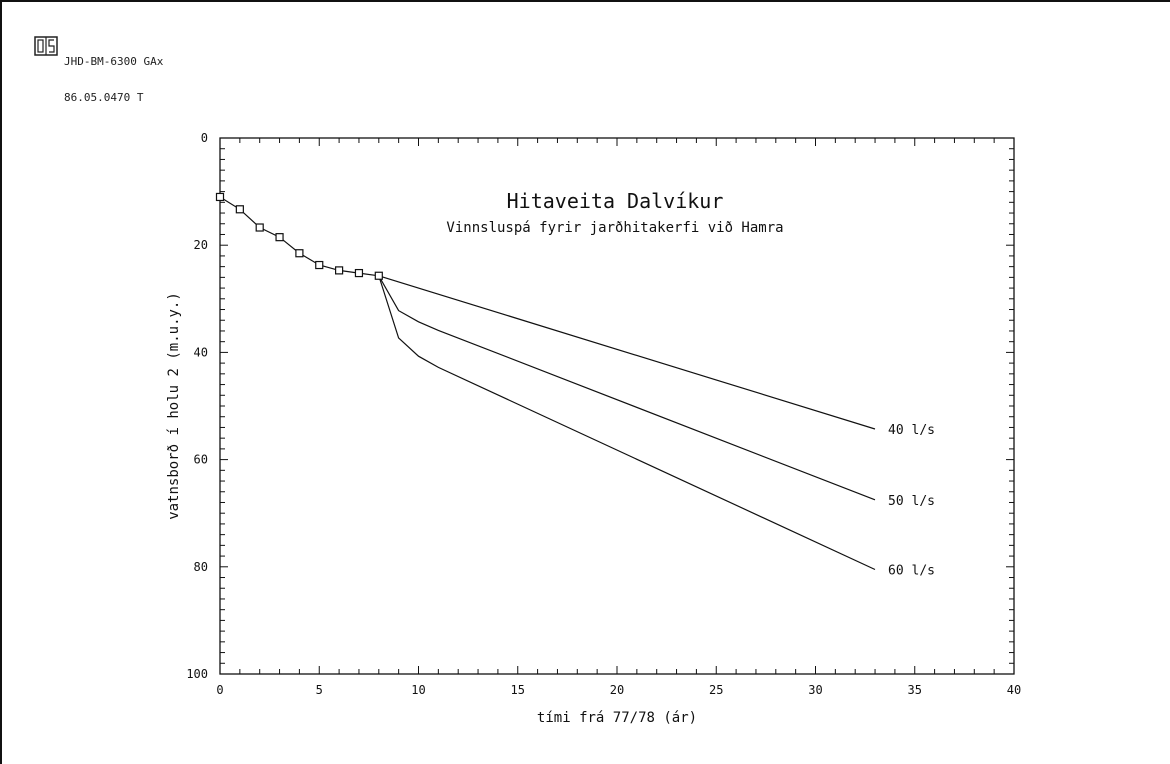  I want to click on x-tick-label: 25, so click(716, 690).